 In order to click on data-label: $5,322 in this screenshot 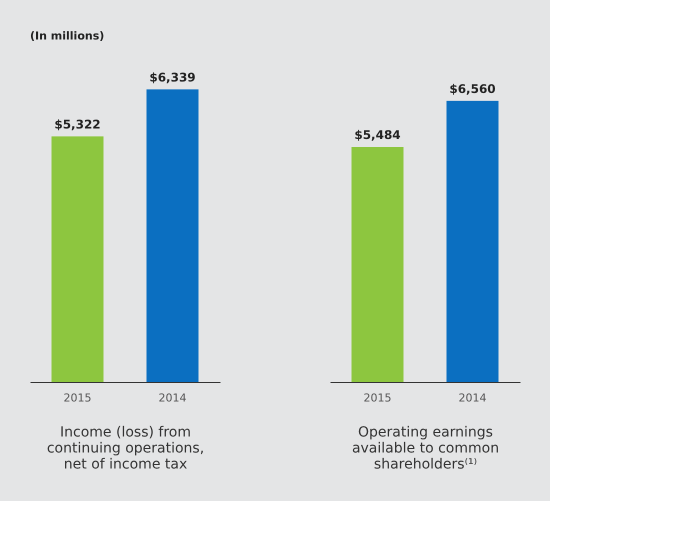, I will do `click(77, 124)`.